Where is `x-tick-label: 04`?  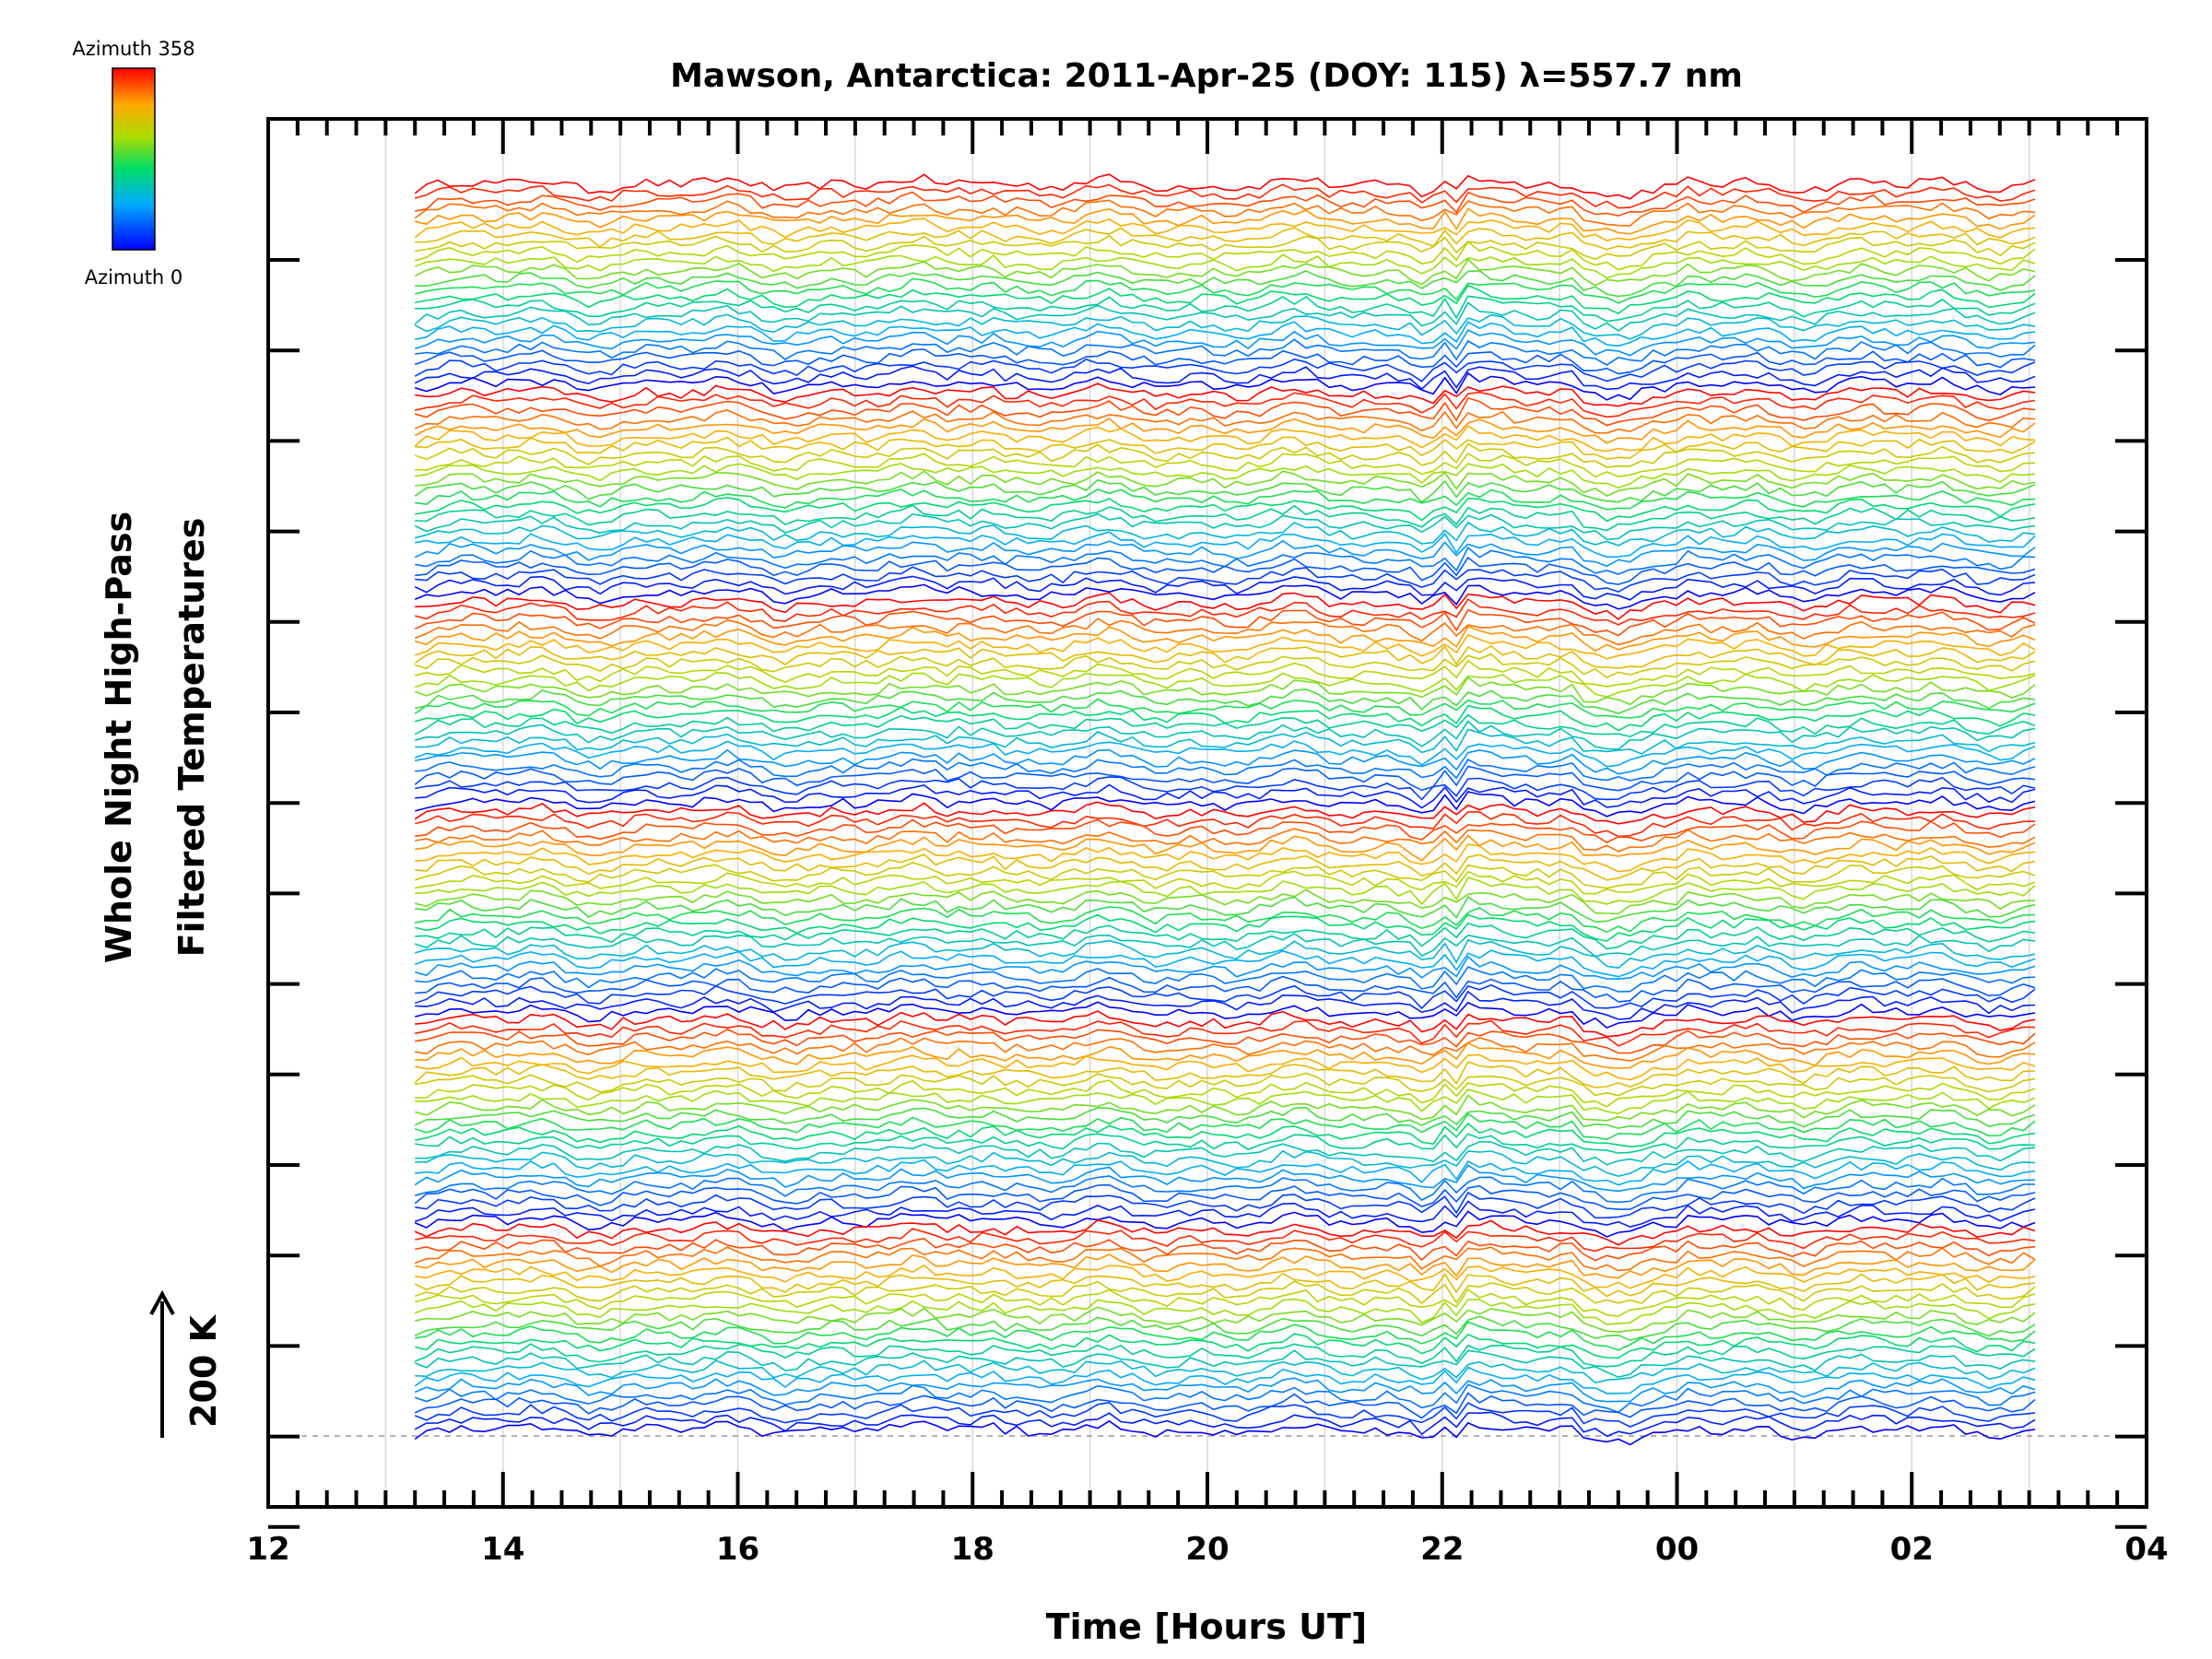 x-tick-label: 04 is located at coordinates (2146, 1549).